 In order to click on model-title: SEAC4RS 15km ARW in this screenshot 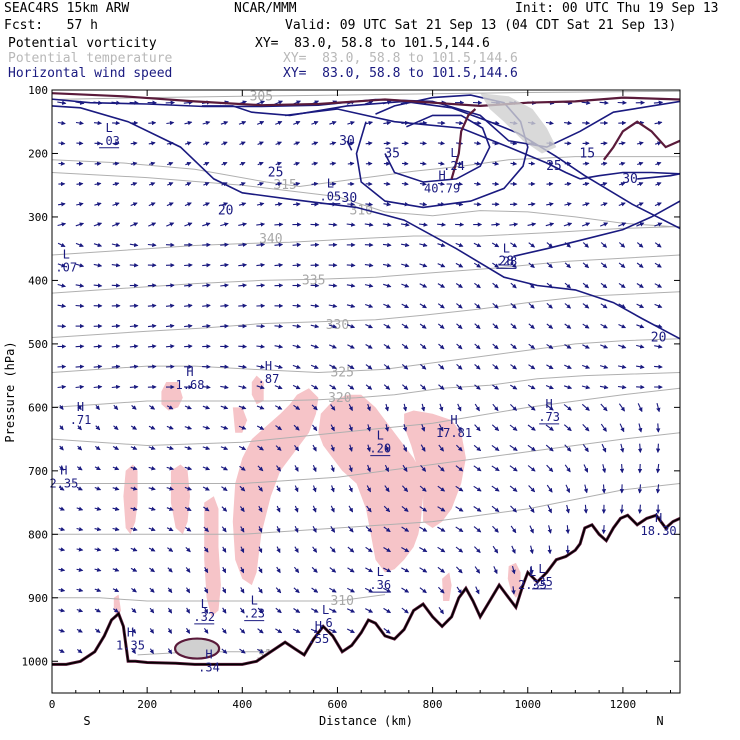, I will do `click(67, 8)`.